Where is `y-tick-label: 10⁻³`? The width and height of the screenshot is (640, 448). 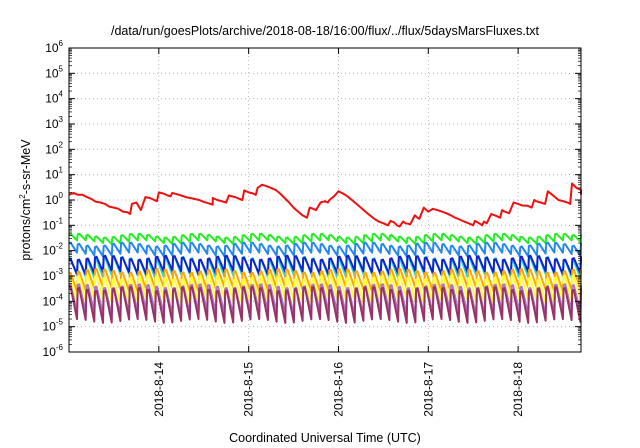
y-tick-label: 10⁻³ is located at coordinates (53, 275).